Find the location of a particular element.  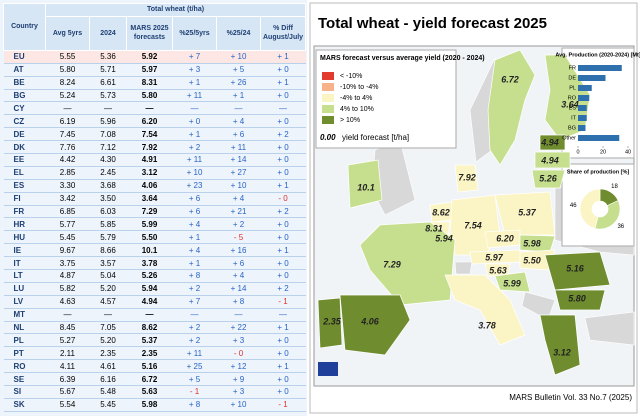

value-cell: 6.16 is located at coordinates (108, 379).